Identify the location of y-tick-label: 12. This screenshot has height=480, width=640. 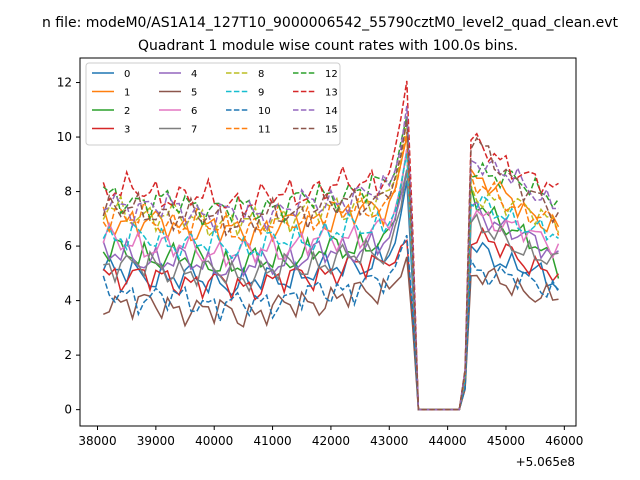
(64, 83).